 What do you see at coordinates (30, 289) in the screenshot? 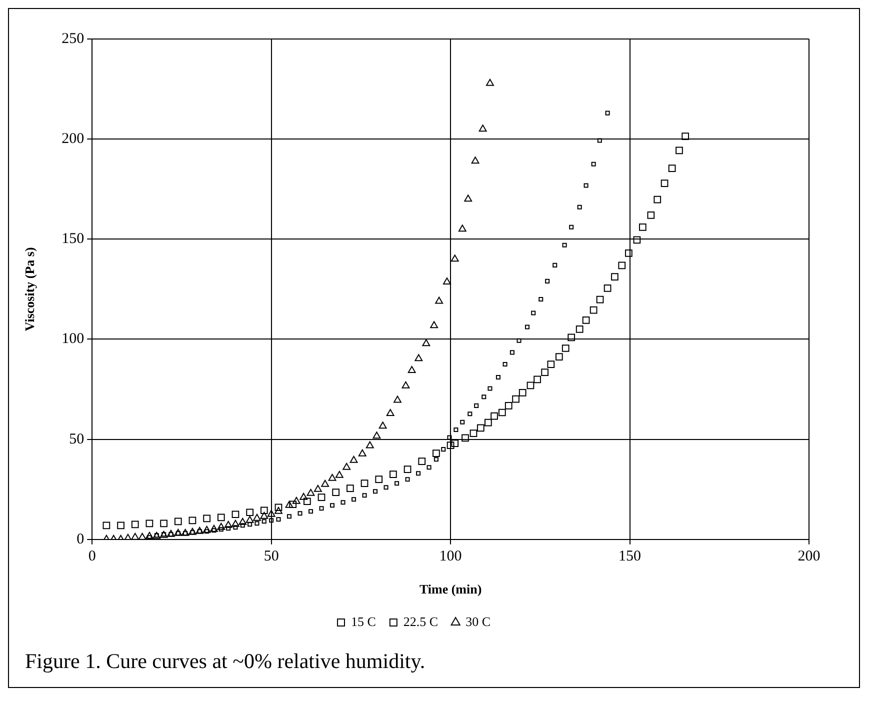
I see `y-axis-title: Viscosity (Pa s)` at bounding box center [30, 289].